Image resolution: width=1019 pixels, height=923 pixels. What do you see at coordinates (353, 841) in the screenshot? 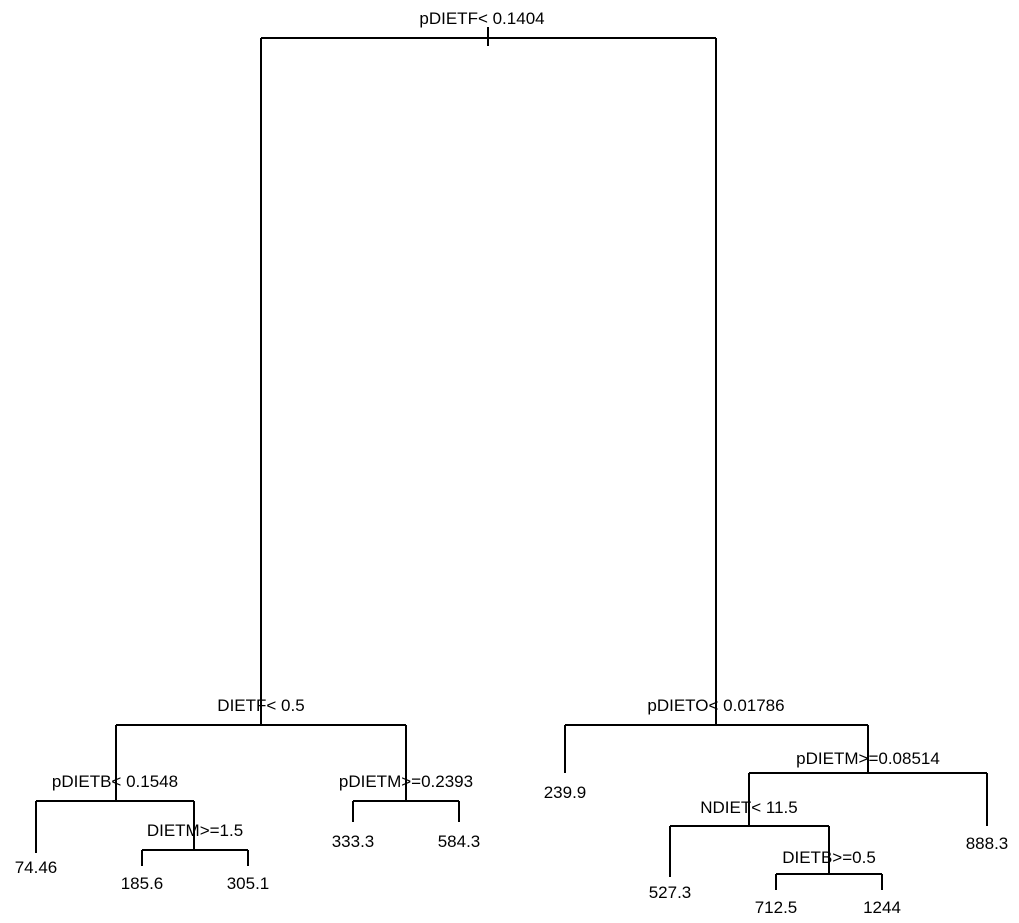
I see `leaf-value: 333.3` at bounding box center [353, 841].